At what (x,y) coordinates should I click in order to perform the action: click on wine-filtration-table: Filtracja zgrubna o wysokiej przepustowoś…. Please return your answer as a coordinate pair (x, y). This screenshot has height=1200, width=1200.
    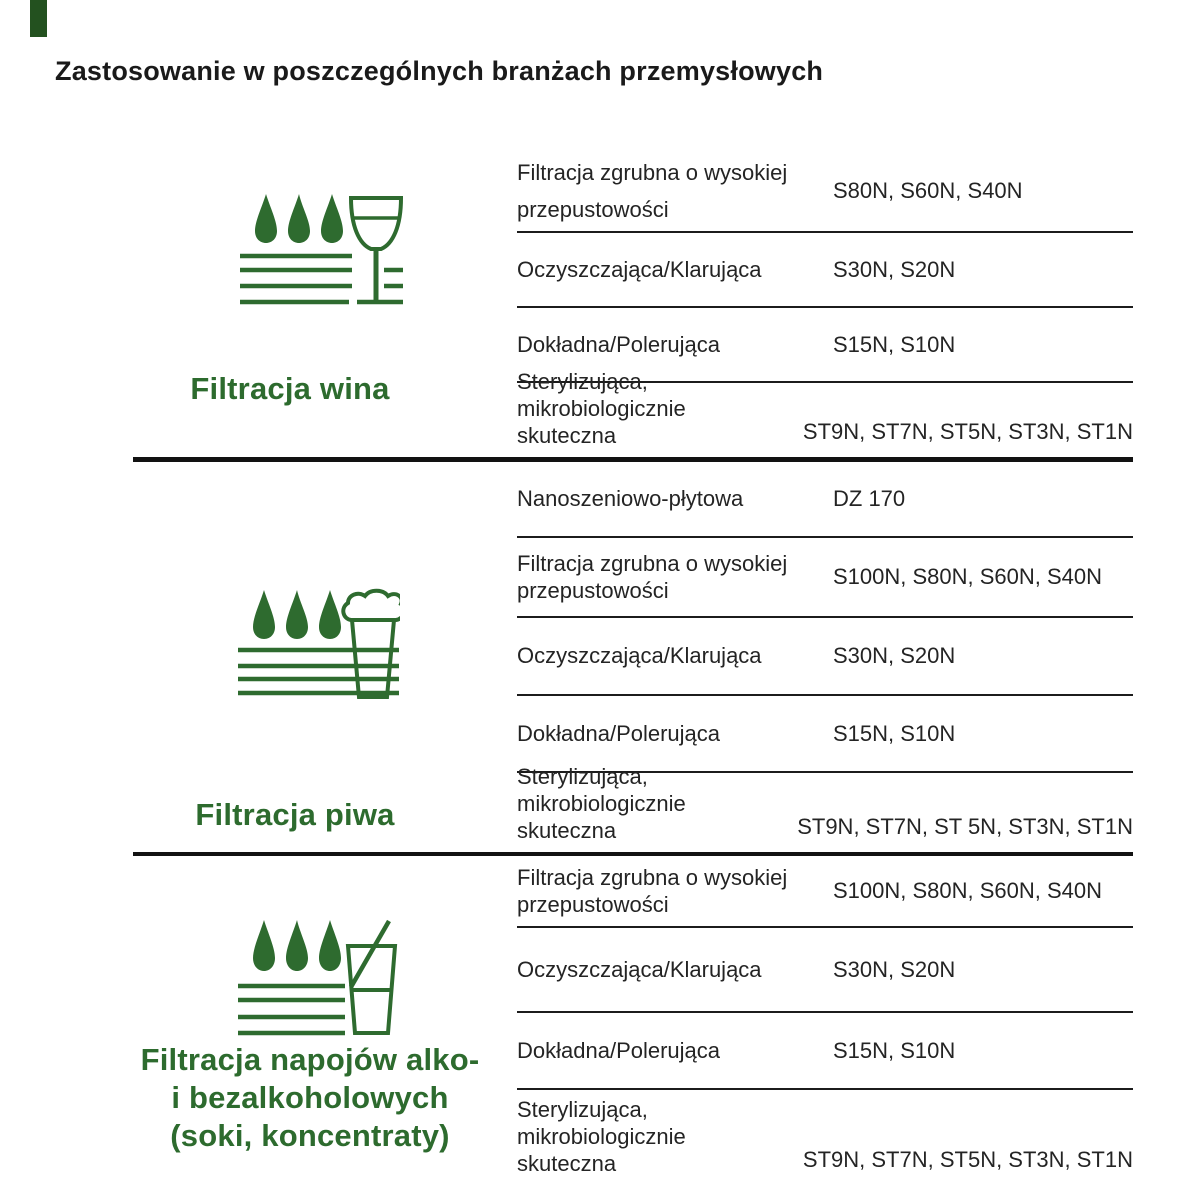
    Looking at the image, I should click on (825, 303).